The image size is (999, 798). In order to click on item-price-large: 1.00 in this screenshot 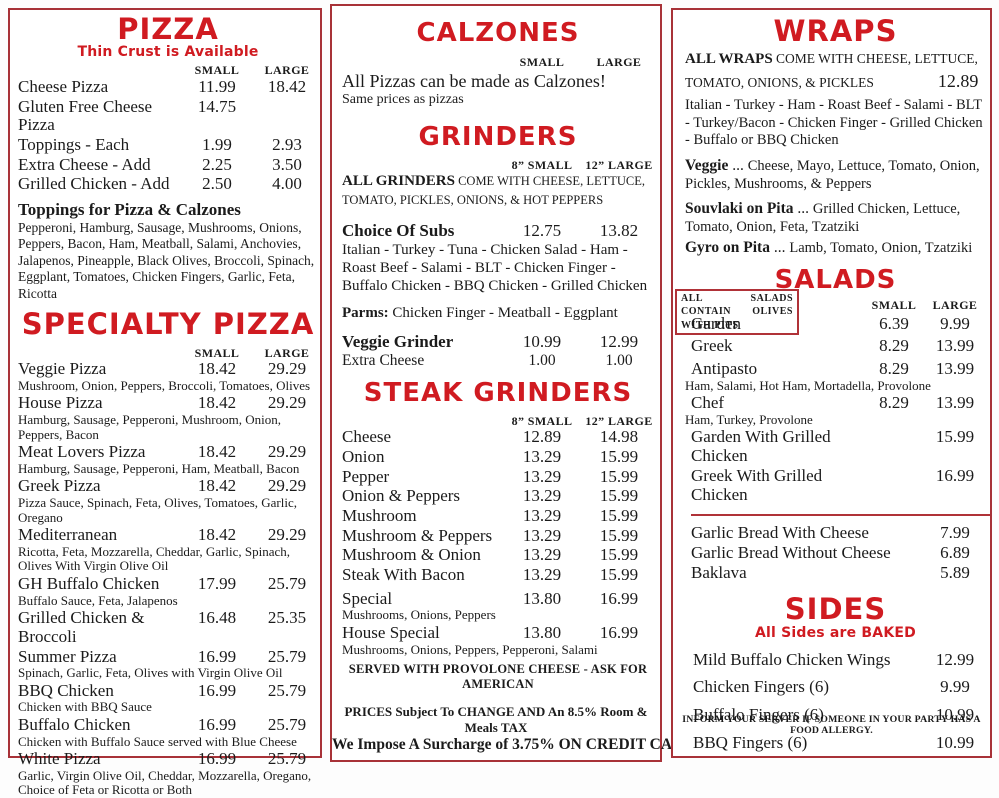, I will do `click(619, 360)`.